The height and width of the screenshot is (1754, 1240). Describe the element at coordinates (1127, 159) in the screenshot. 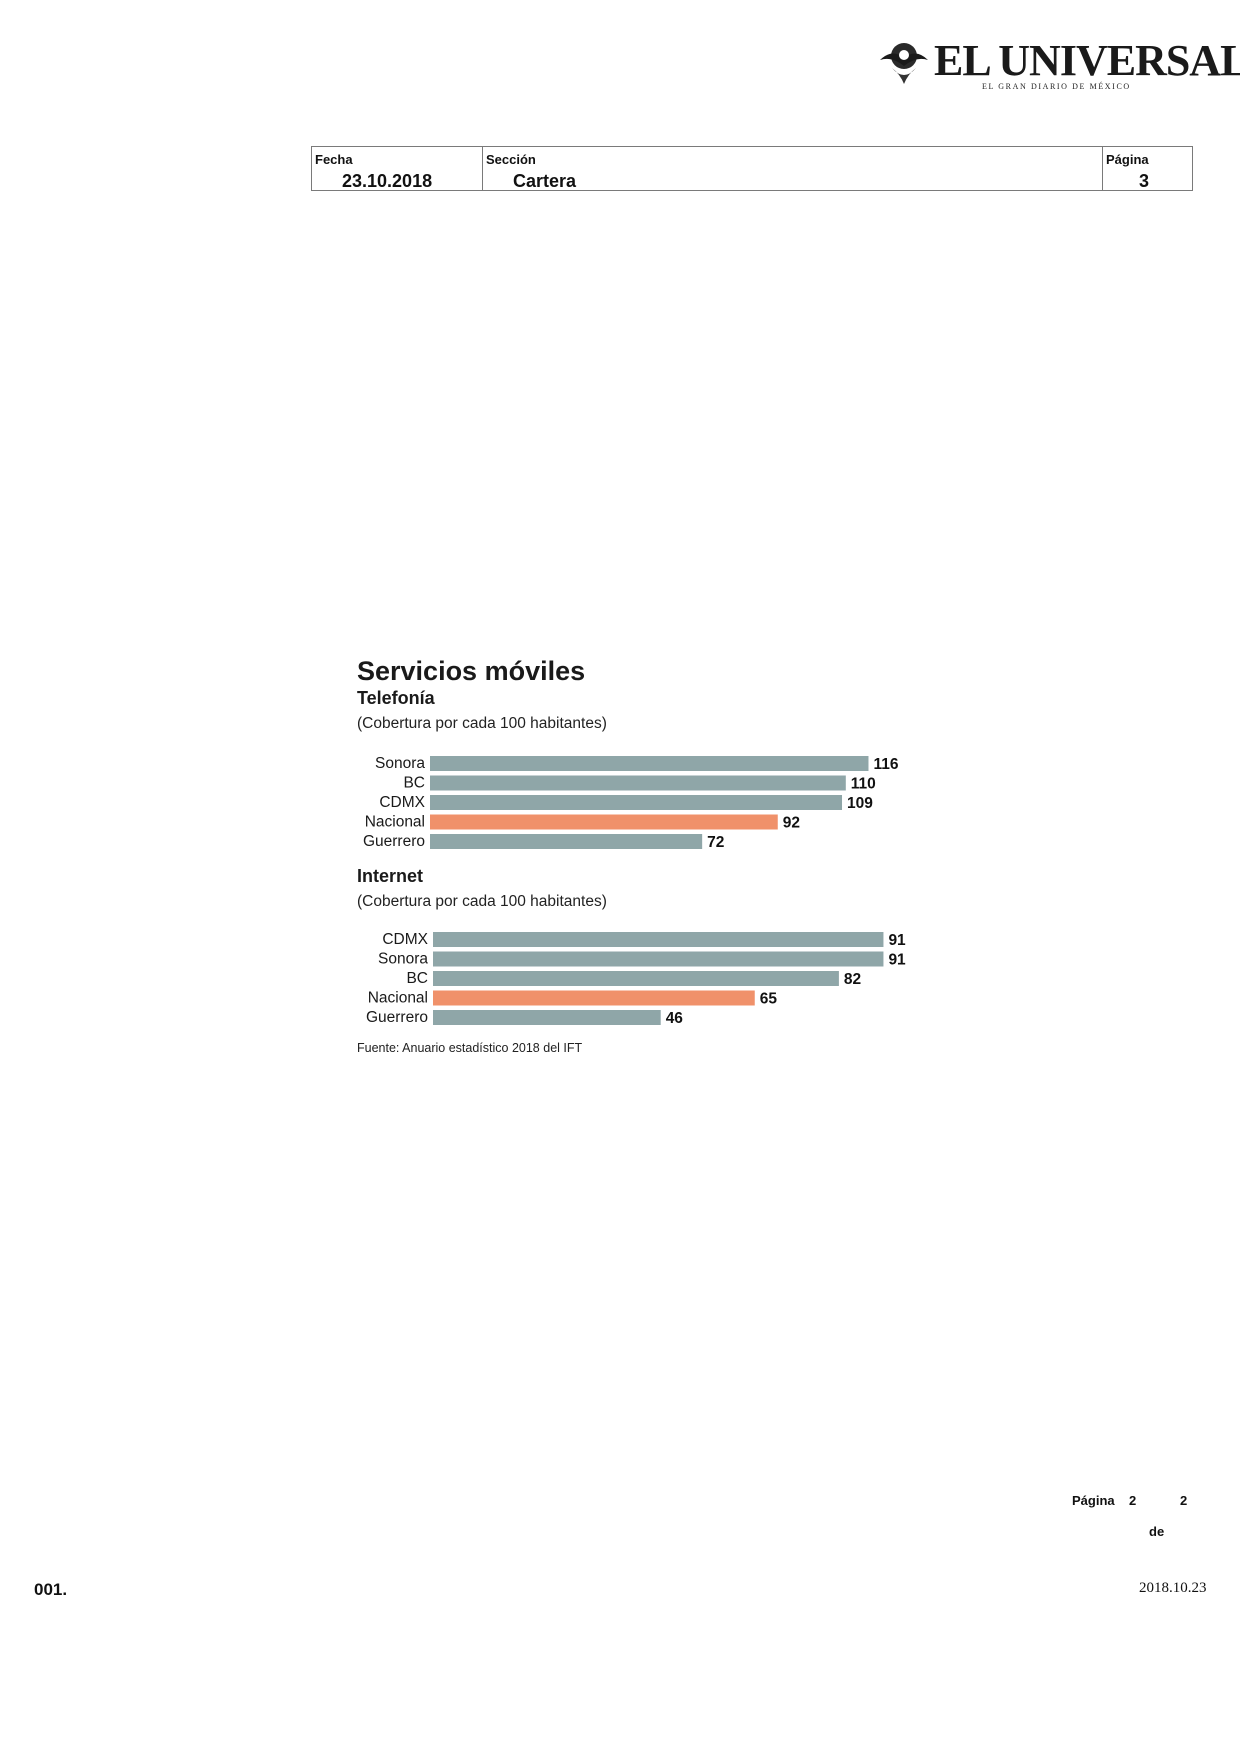

I see `pagina-label: Página` at that location.